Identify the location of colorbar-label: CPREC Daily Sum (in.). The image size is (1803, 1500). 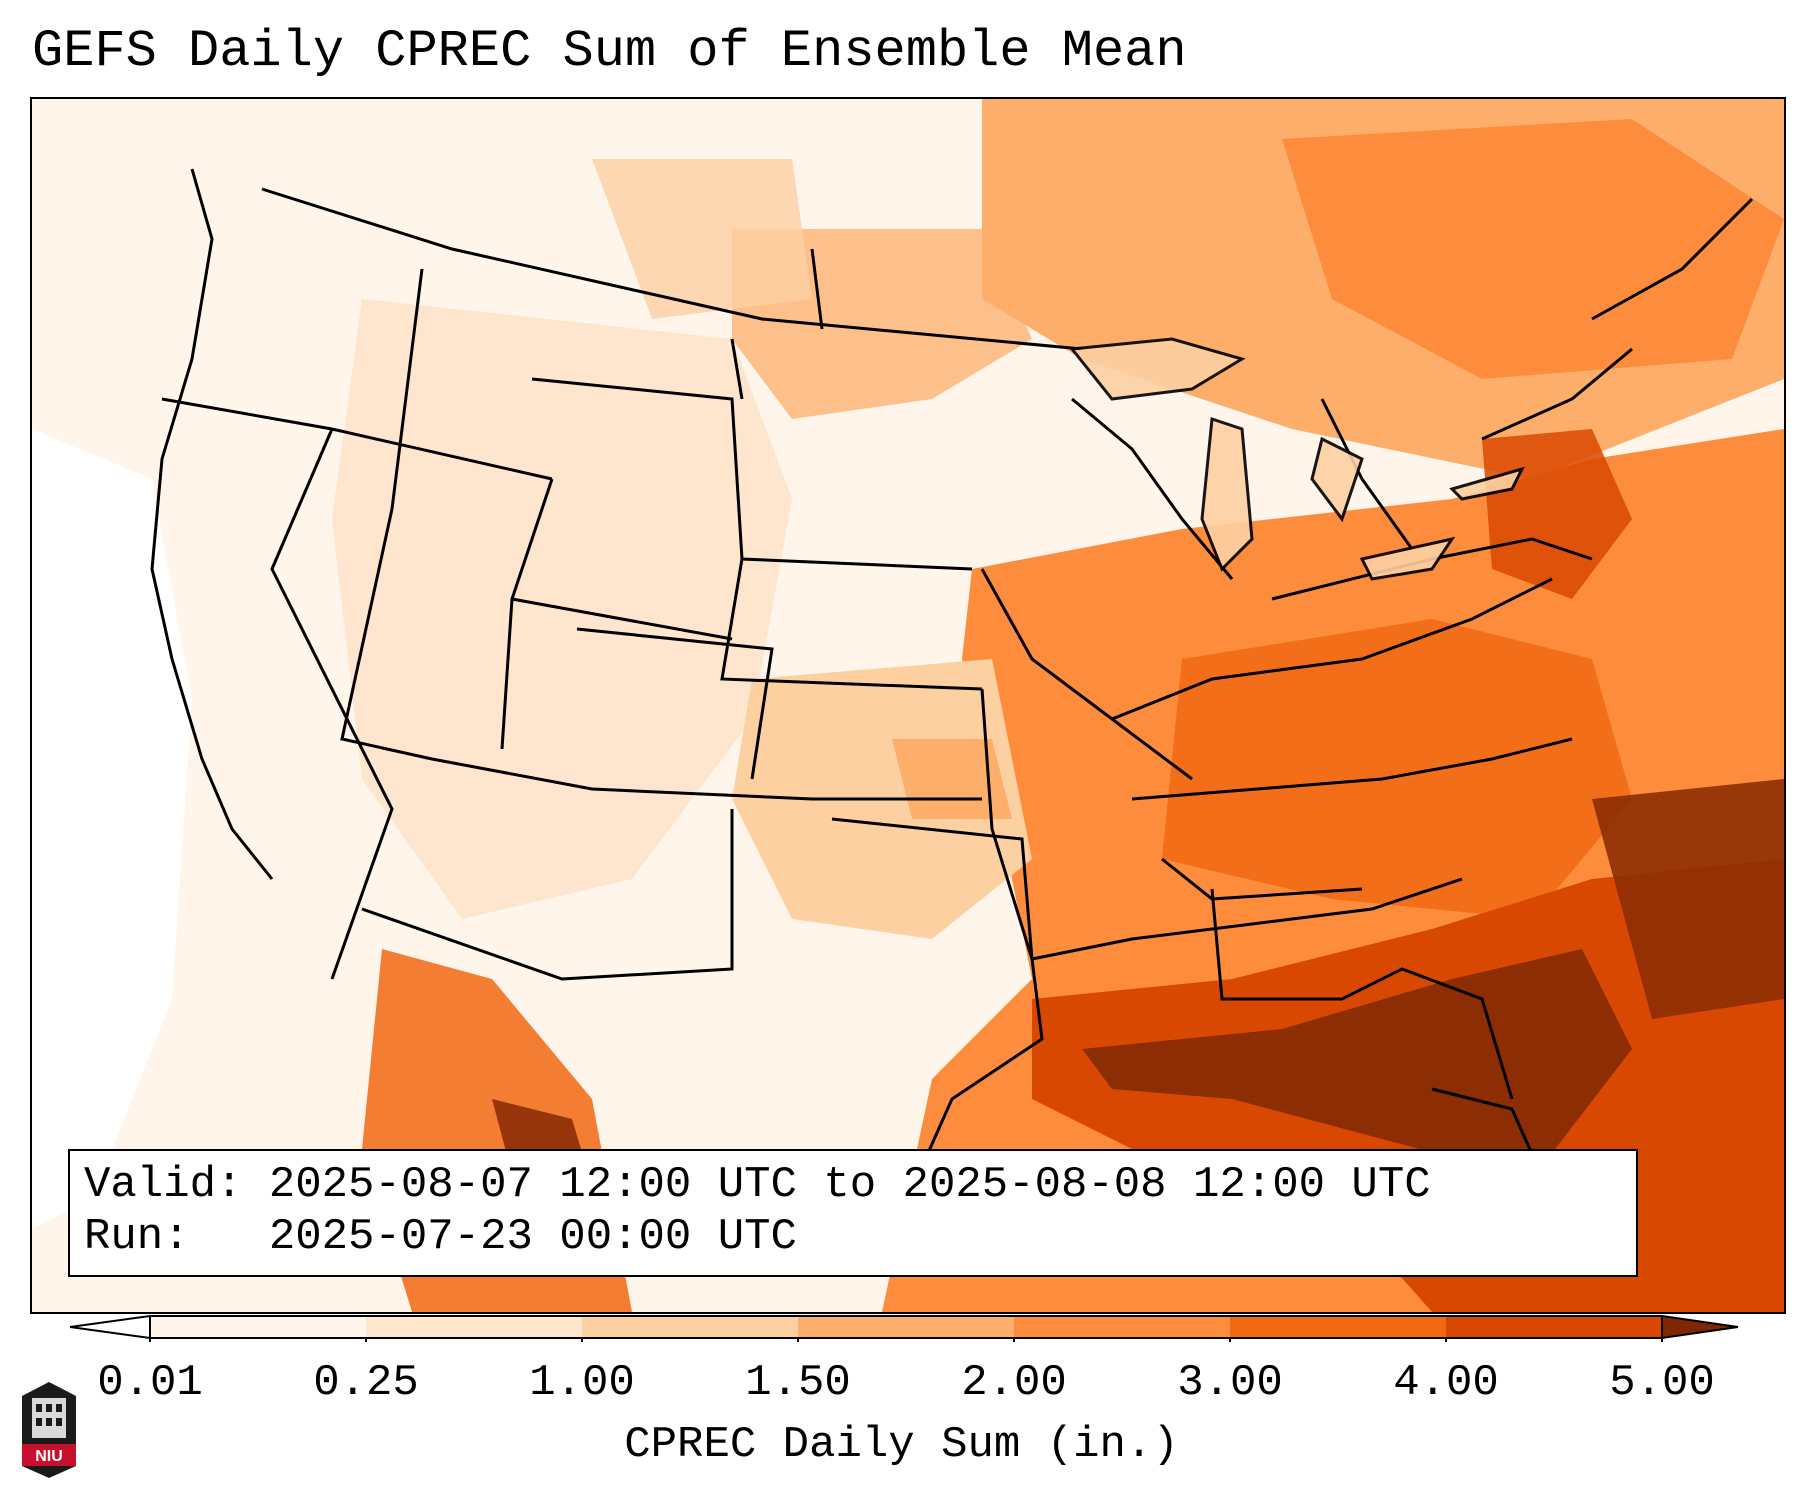
(901, 1445).